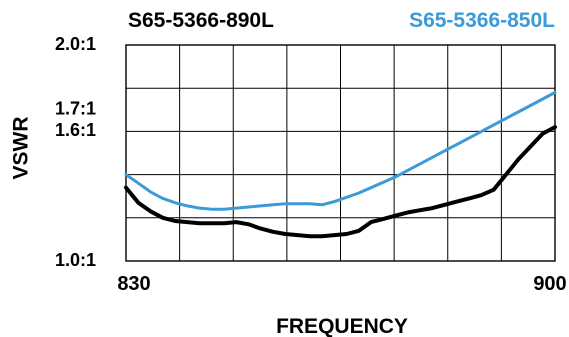 This screenshot has height=337, width=569. Describe the element at coordinates (75, 130) in the screenshot. I see `y-tick-label: 1.6:1` at that location.